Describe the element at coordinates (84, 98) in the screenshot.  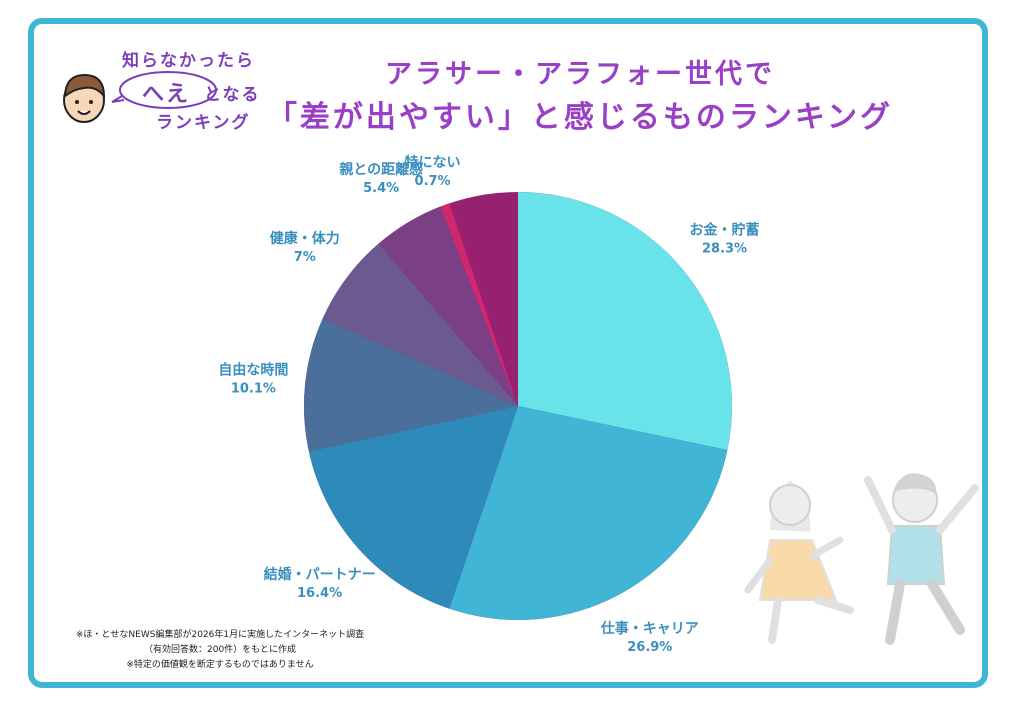
I see `boy-face-icon` at that location.